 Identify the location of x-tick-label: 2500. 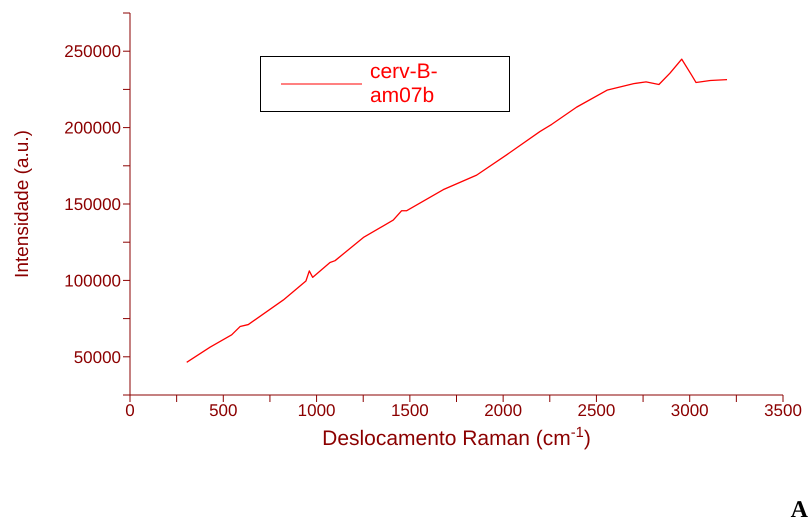
(597, 410).